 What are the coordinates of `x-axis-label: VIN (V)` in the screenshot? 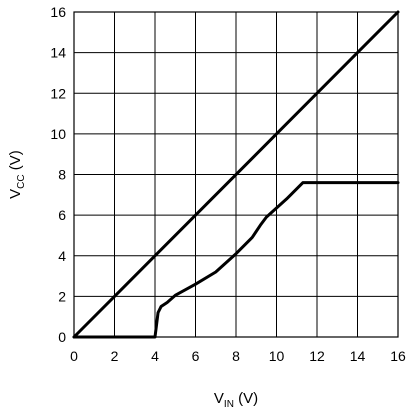 It's located at (236, 400).